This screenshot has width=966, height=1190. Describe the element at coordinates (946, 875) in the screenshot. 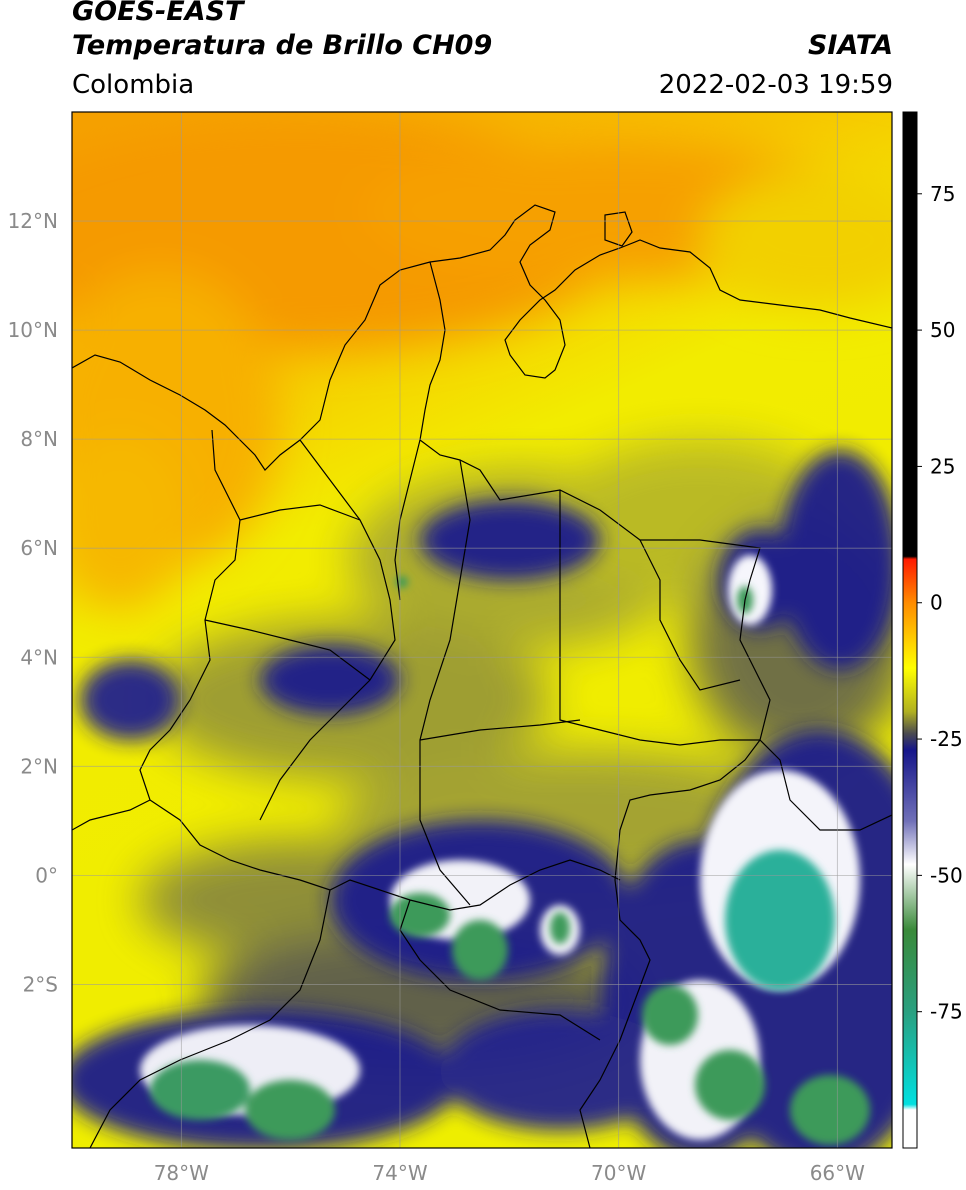

I see `colorbar-tick-label: -50` at that location.